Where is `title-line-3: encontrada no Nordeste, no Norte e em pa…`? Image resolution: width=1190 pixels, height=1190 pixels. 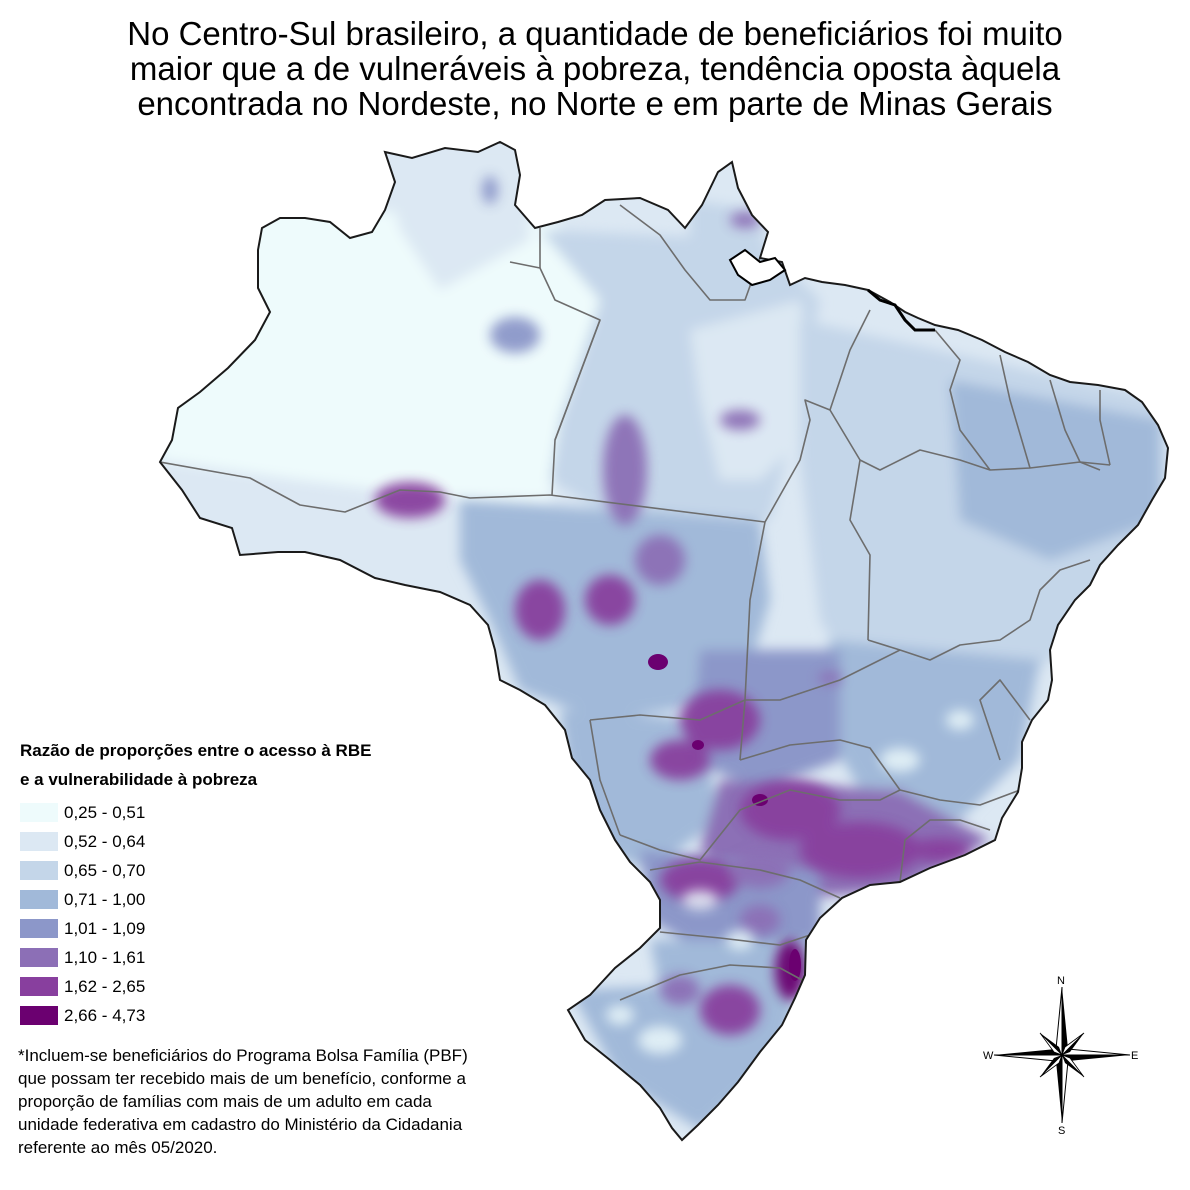 title-line-3: encontrada no Nordeste, no Norte e em pa… is located at coordinates (595, 103).